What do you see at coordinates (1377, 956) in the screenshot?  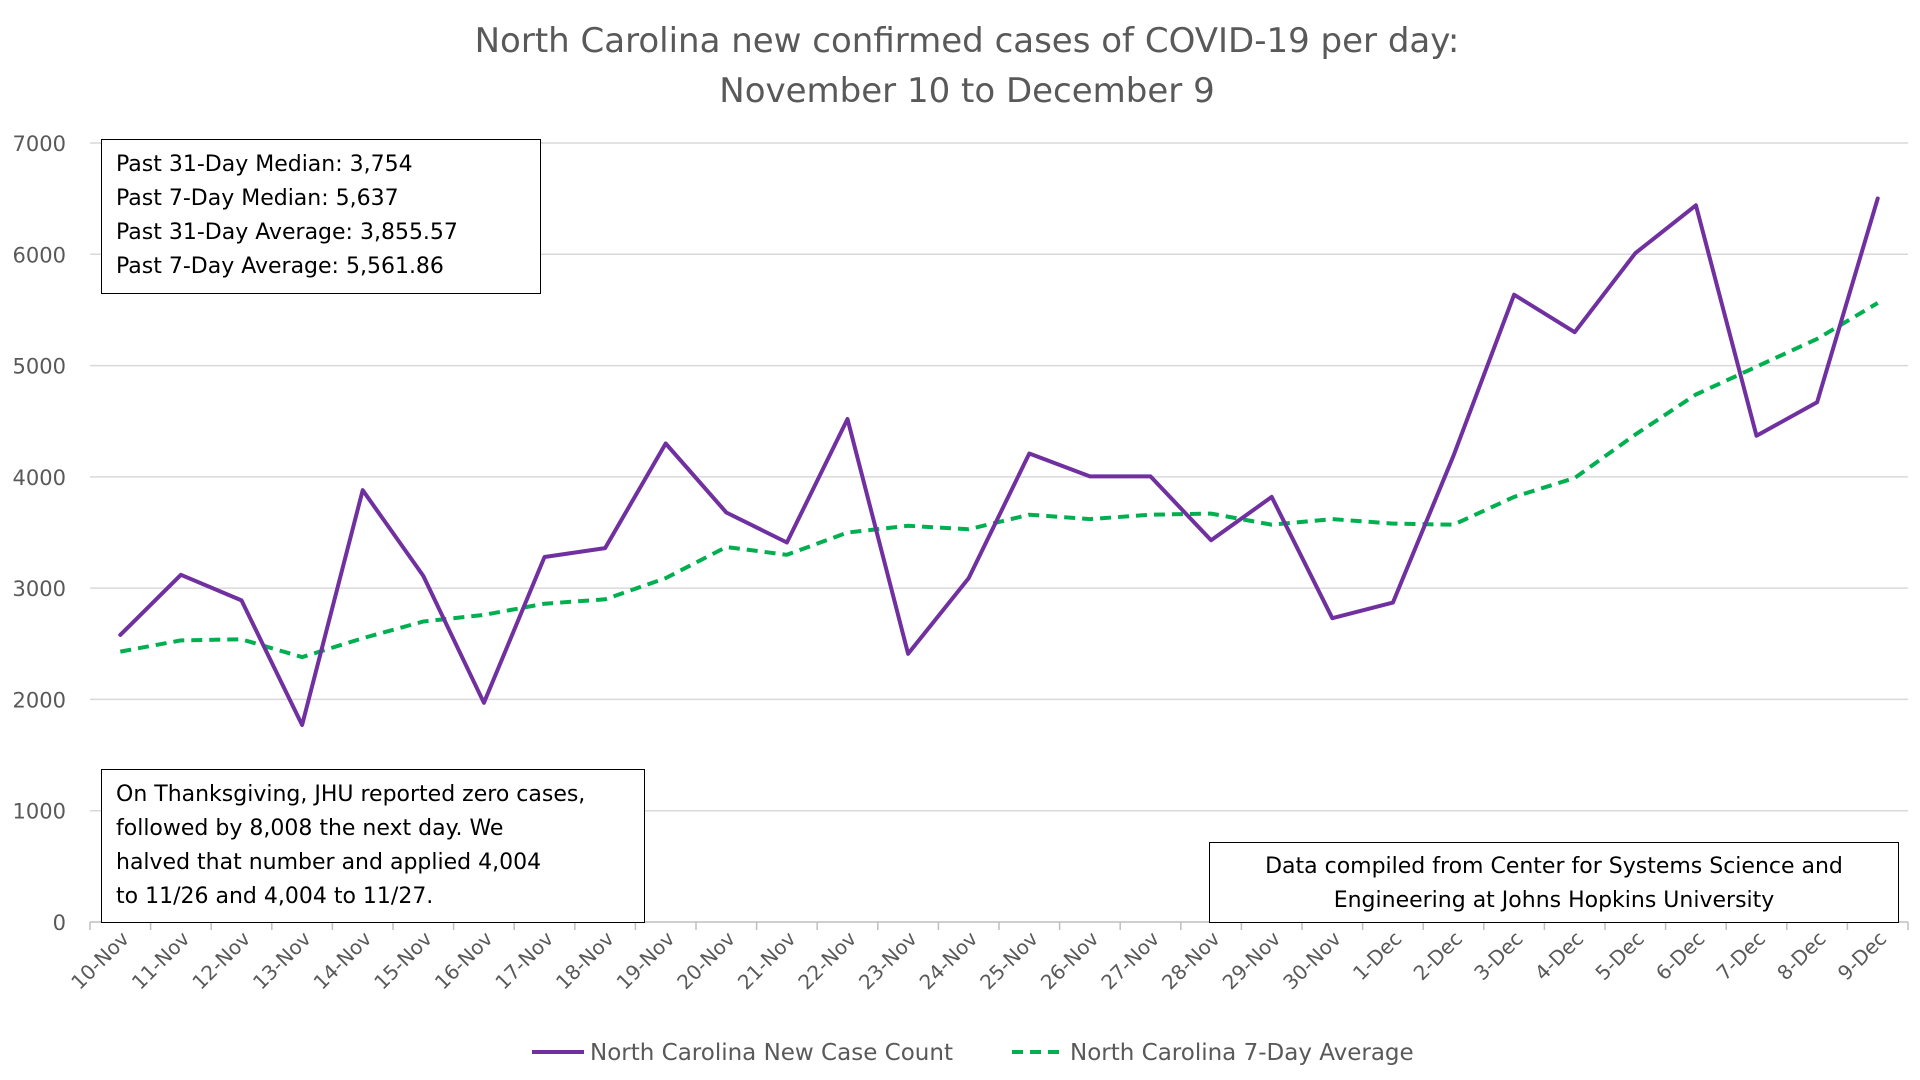 I see `x-tick-label: 1-Dec` at bounding box center [1377, 956].